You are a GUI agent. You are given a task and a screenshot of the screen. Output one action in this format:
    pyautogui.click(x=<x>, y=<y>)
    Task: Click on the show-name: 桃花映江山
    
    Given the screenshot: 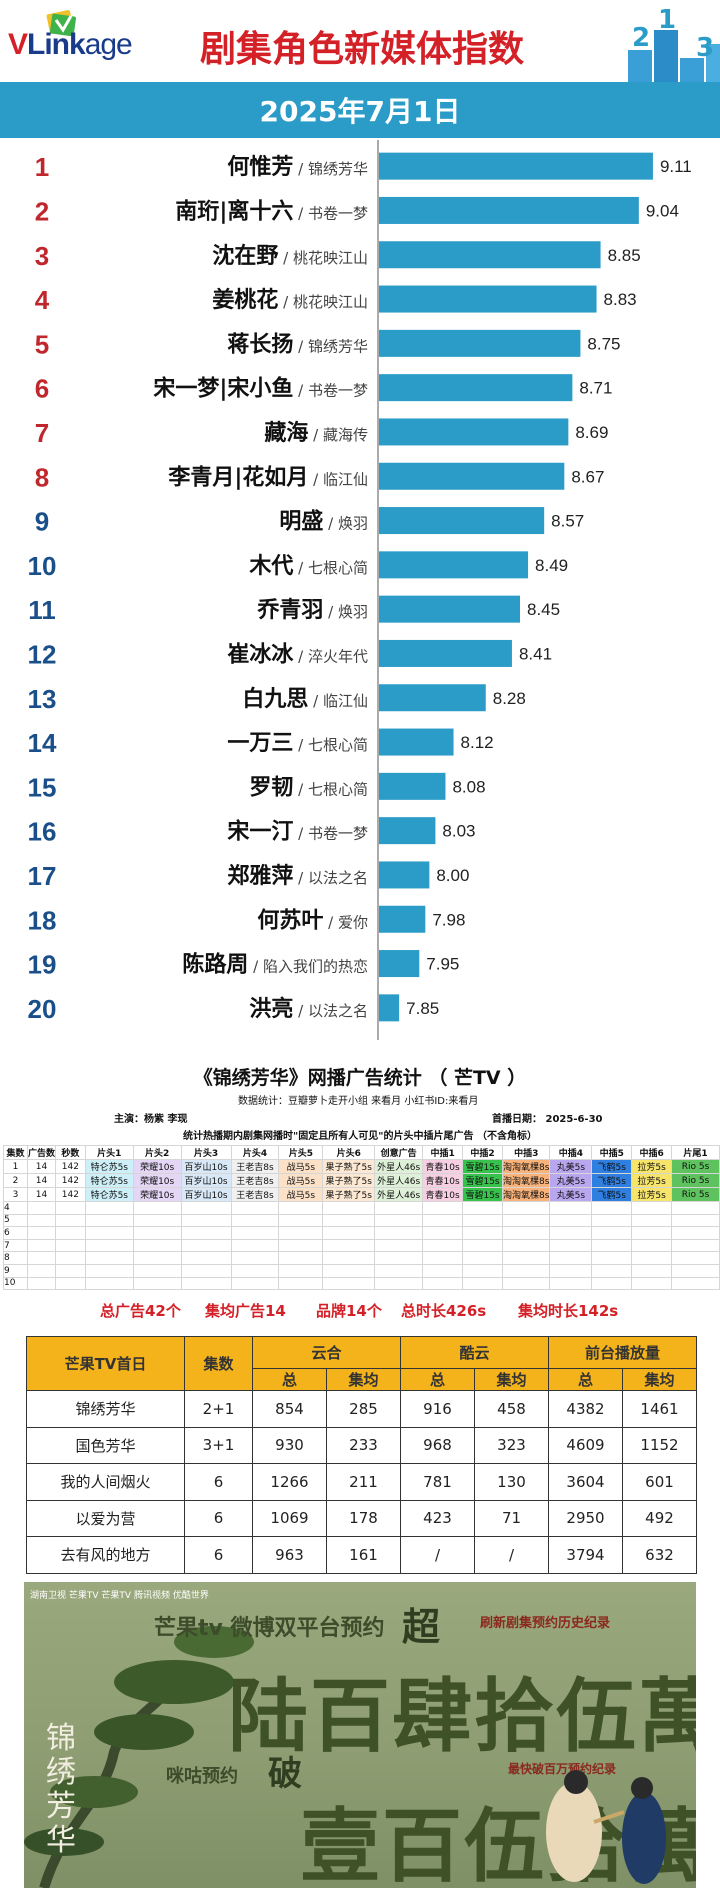 What is the action you would take?
    pyautogui.click(x=330, y=302)
    